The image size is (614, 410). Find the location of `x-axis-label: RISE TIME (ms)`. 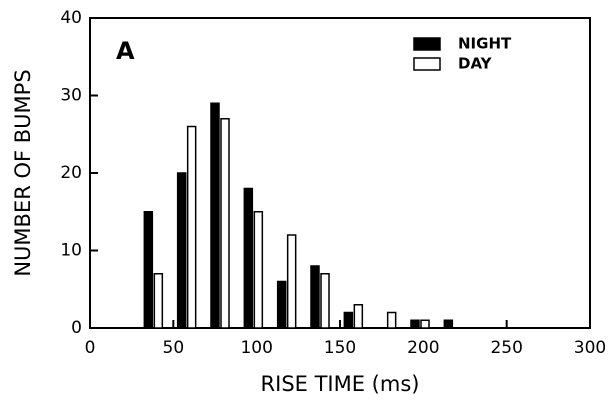

x-axis-label: RISE TIME (ms) is located at coordinates (340, 384).